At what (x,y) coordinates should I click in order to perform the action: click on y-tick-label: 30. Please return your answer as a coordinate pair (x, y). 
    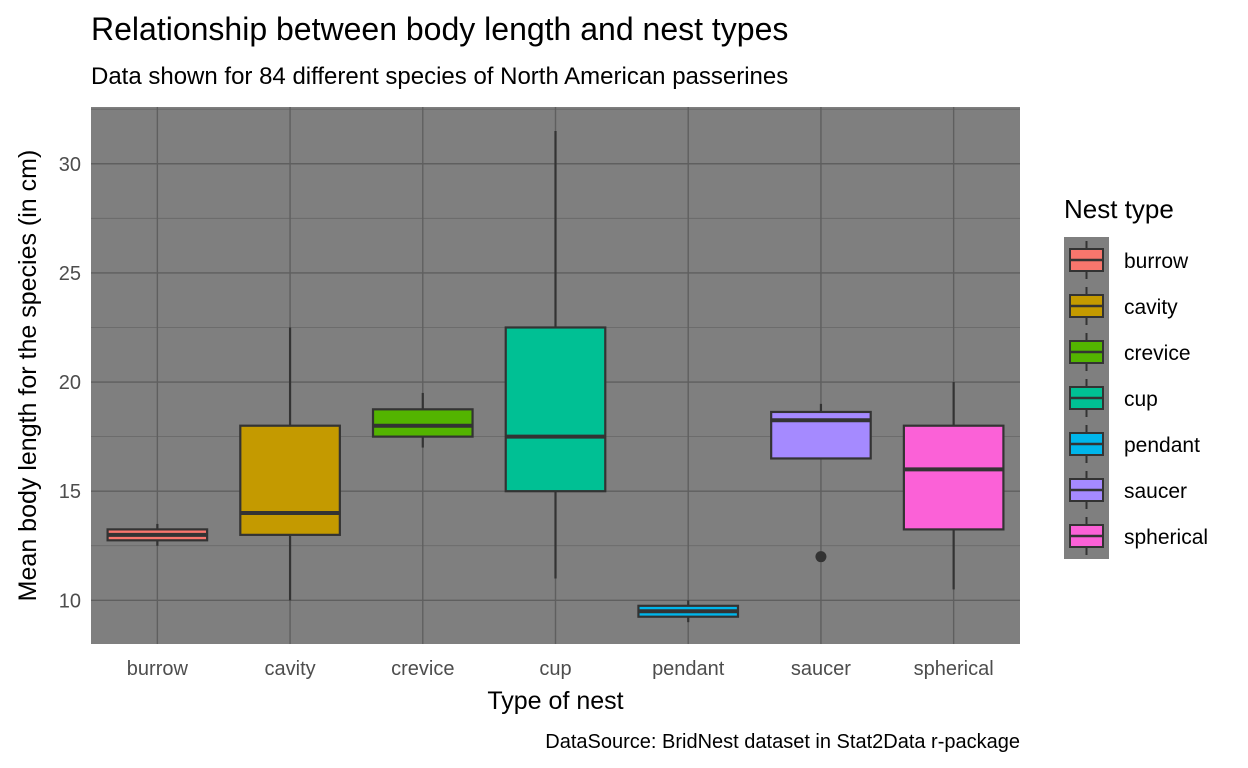
    Looking at the image, I should click on (70, 165).